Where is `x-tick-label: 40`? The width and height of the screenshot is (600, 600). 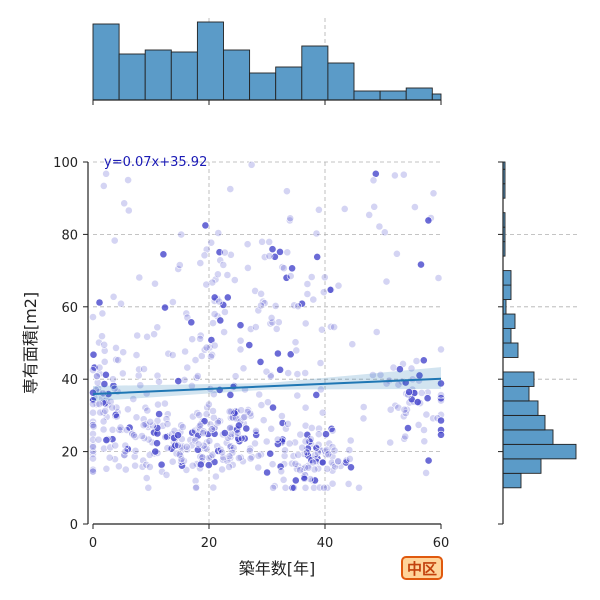 x-tick-label: 40 is located at coordinates (325, 543).